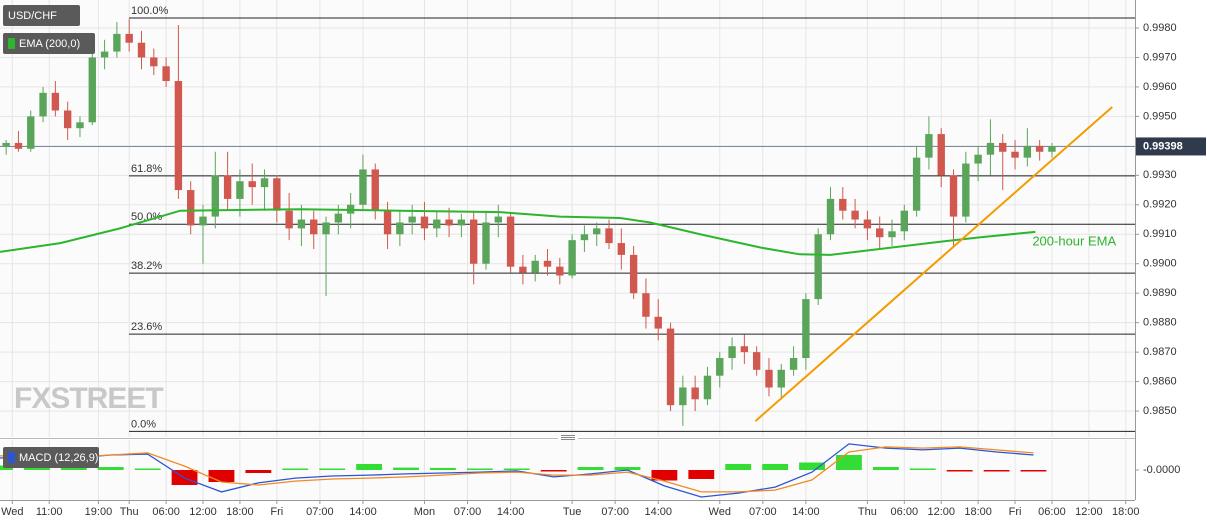 The height and width of the screenshot is (526, 1207). I want to click on fib-label: 61.8%, so click(146, 169).